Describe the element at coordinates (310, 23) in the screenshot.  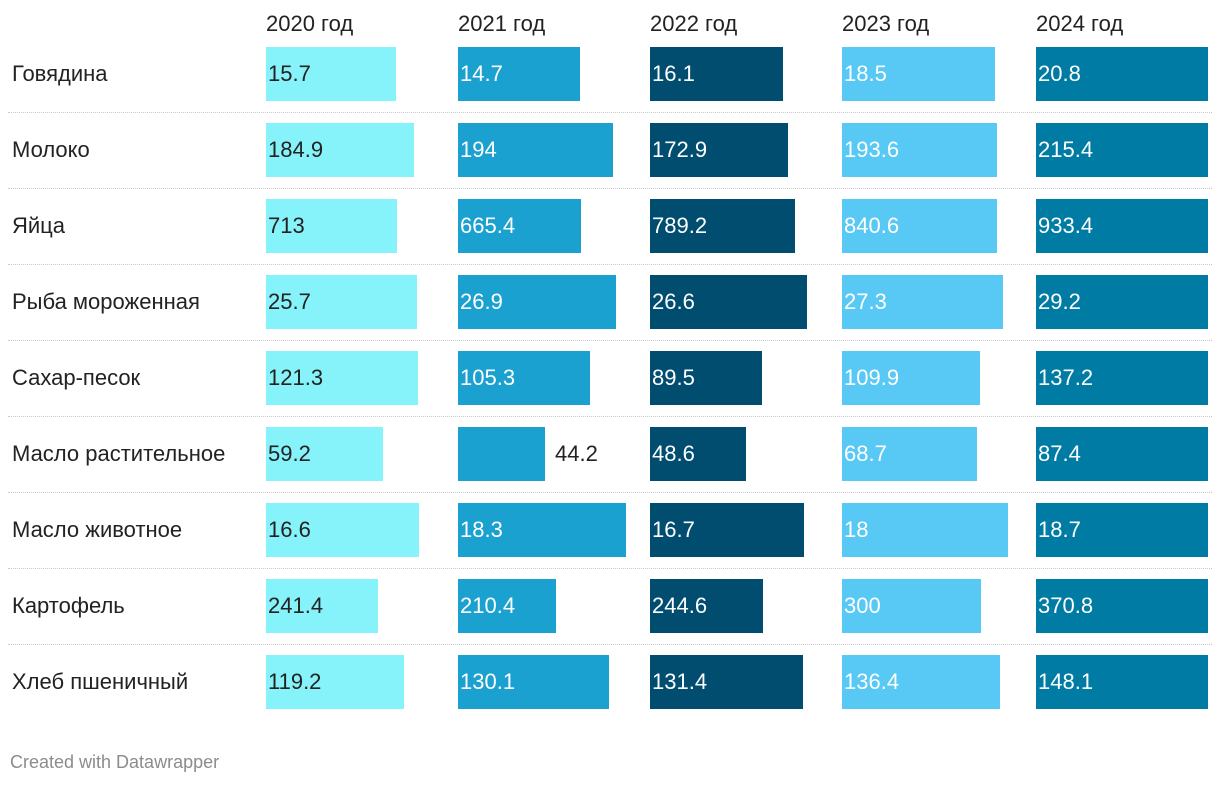
I see `column-header-1: 2020 год` at that location.